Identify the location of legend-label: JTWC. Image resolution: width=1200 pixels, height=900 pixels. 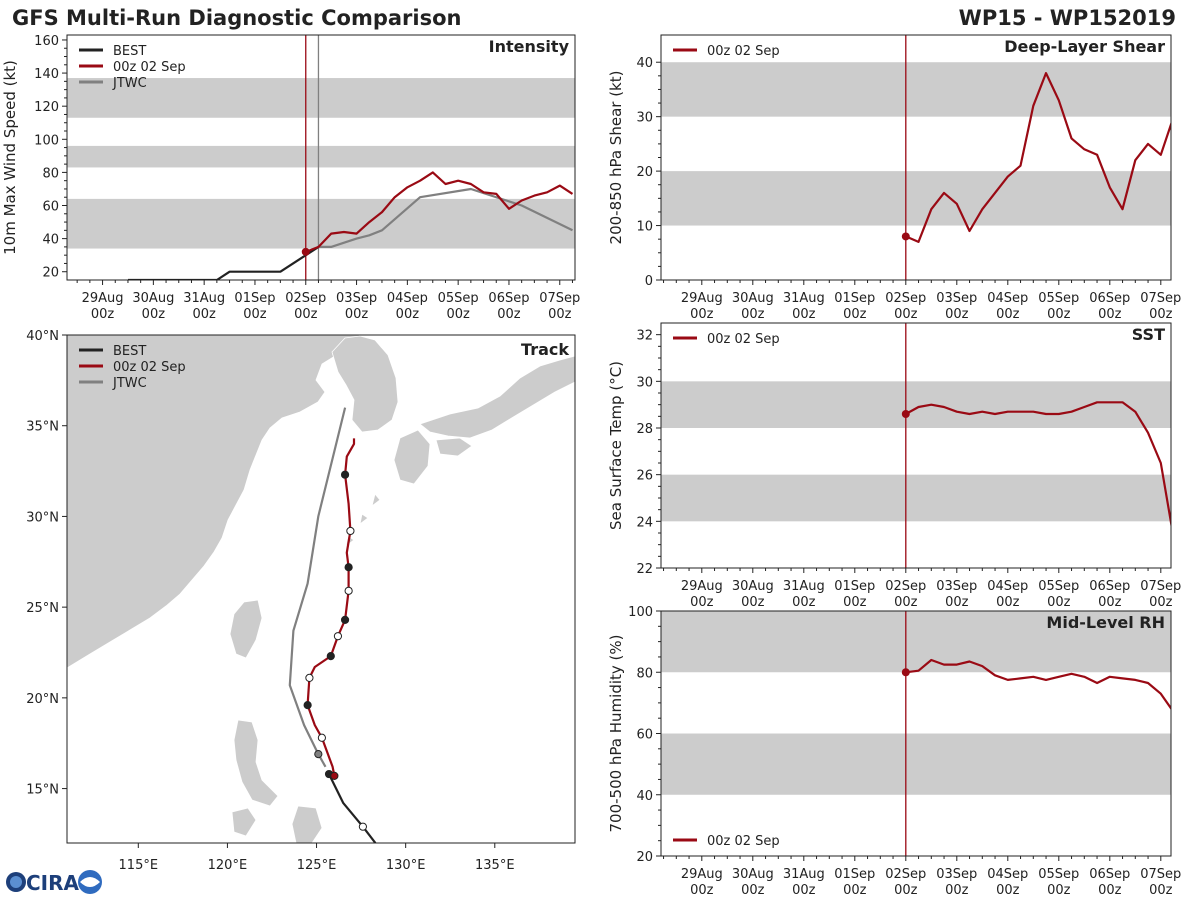
(129, 383).